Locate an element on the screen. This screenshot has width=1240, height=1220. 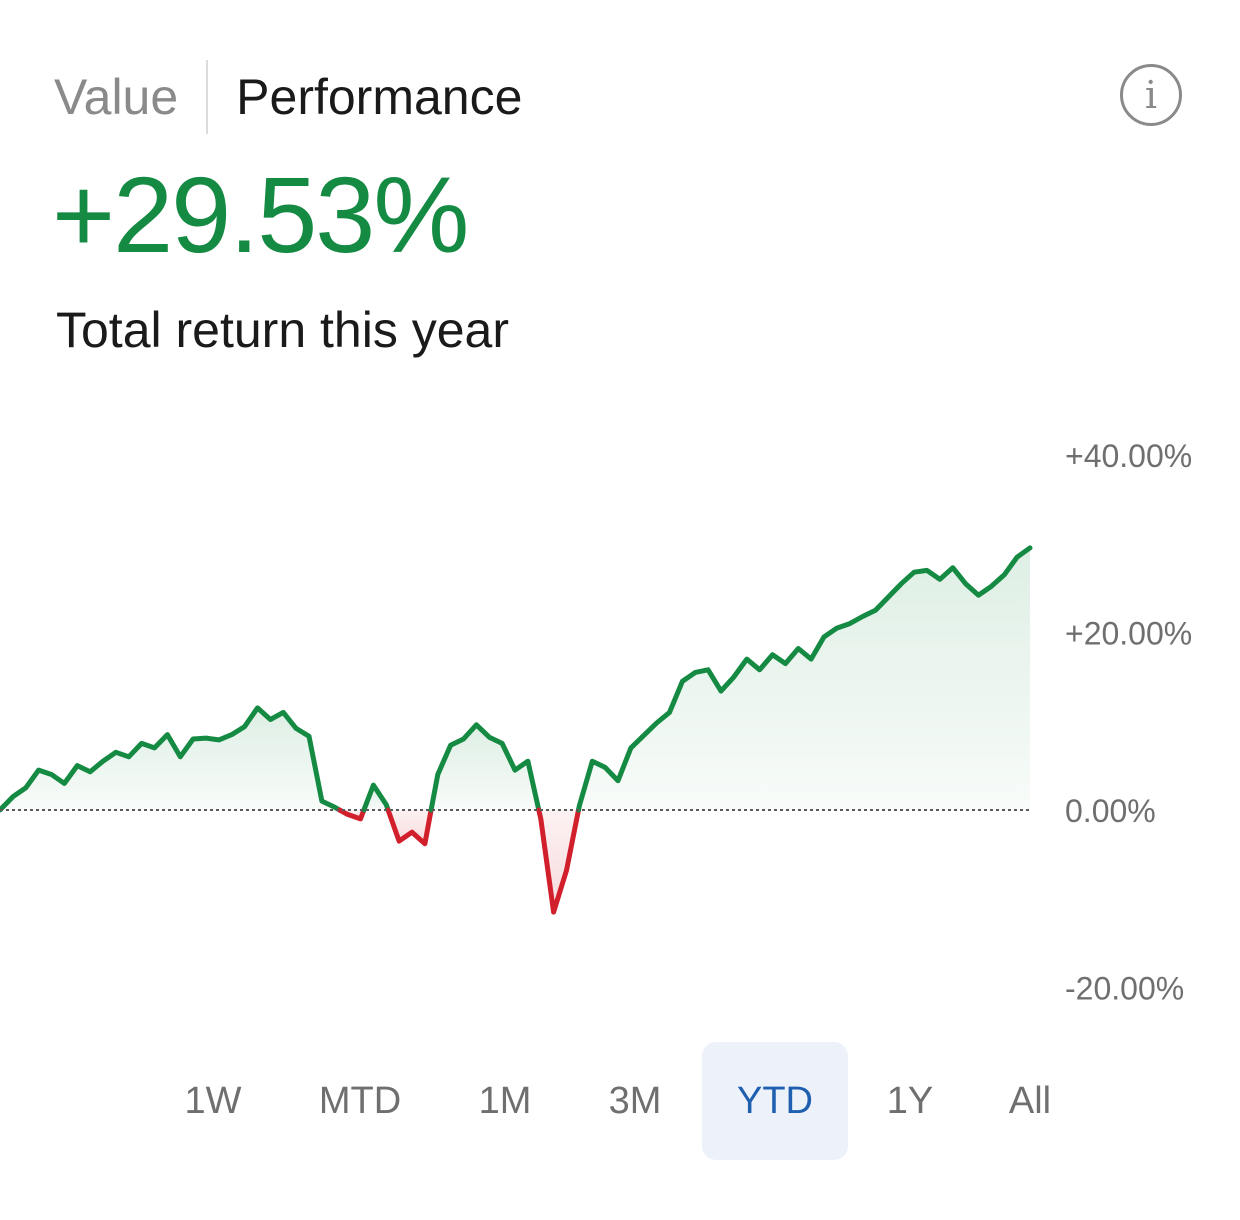
range-ytd-button: YTD is located at coordinates (775, 1101).